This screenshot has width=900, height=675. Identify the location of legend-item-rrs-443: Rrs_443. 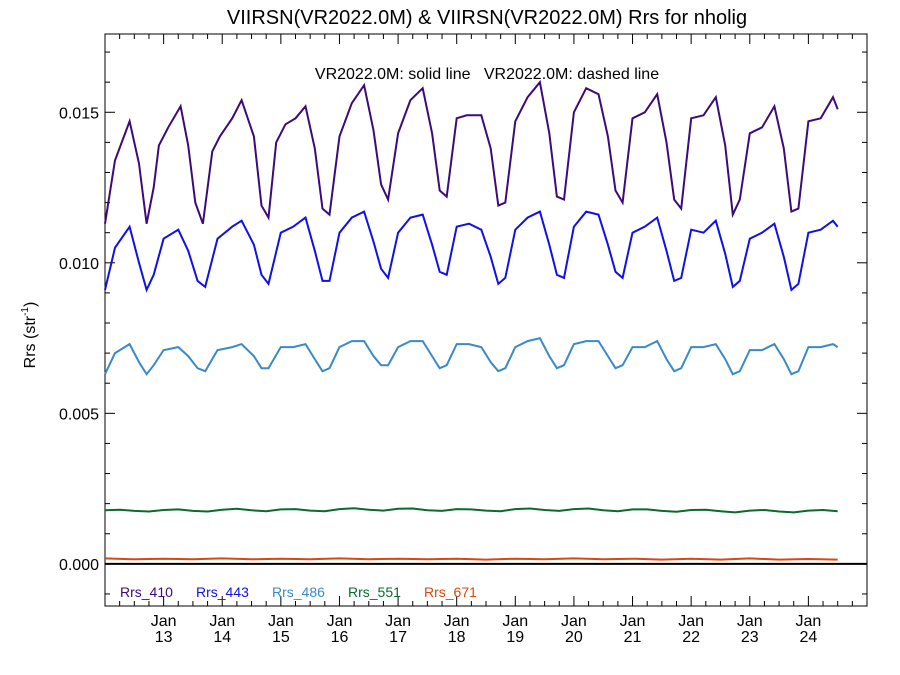
(222, 592).